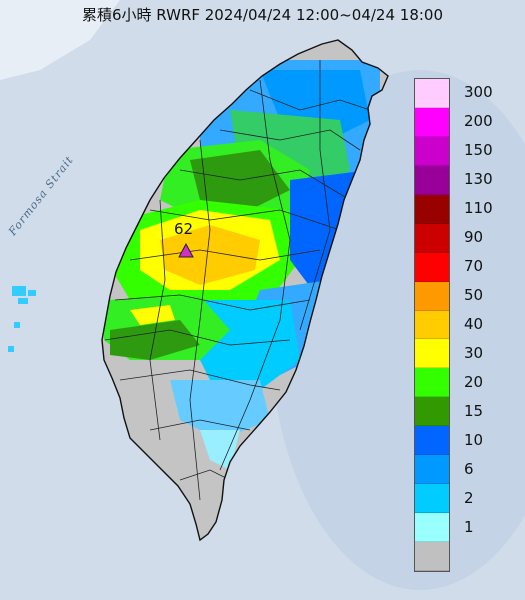  Describe the element at coordinates (469, 468) in the screenshot. I see `legend-label: 6` at that location.